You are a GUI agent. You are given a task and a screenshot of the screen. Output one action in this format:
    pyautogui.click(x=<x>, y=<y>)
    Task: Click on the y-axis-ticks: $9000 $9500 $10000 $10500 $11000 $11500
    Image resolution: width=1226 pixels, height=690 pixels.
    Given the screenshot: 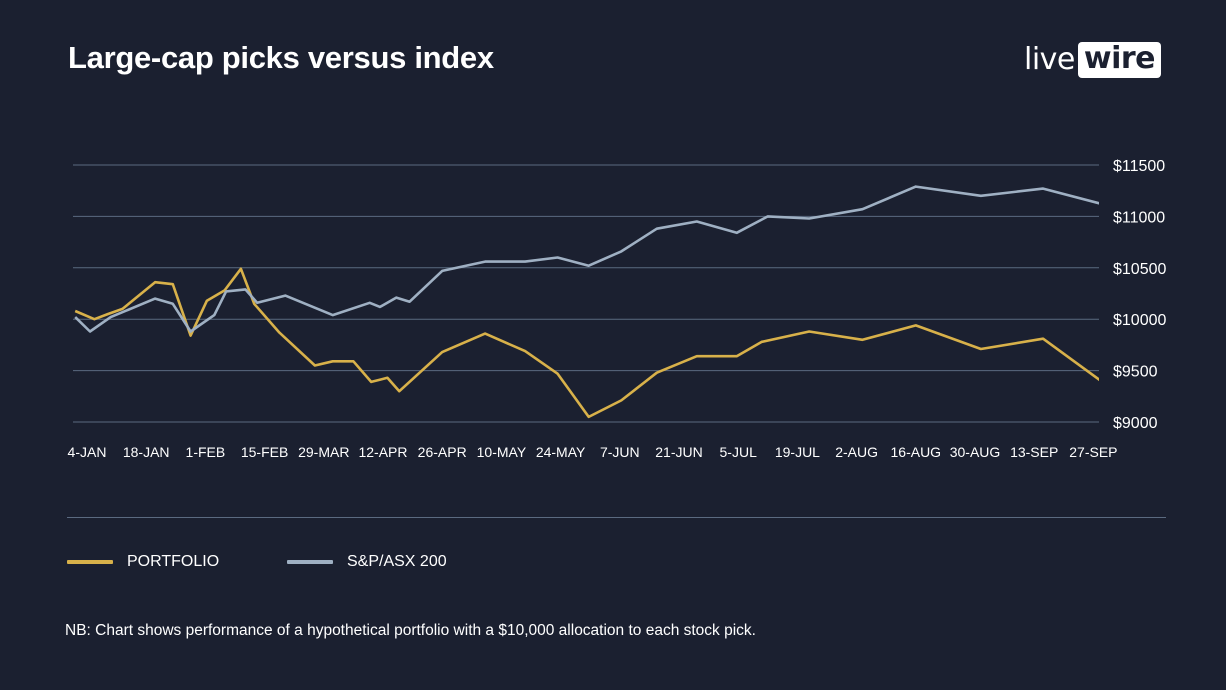 What is the action you would take?
    pyautogui.click(x=1139, y=295)
    